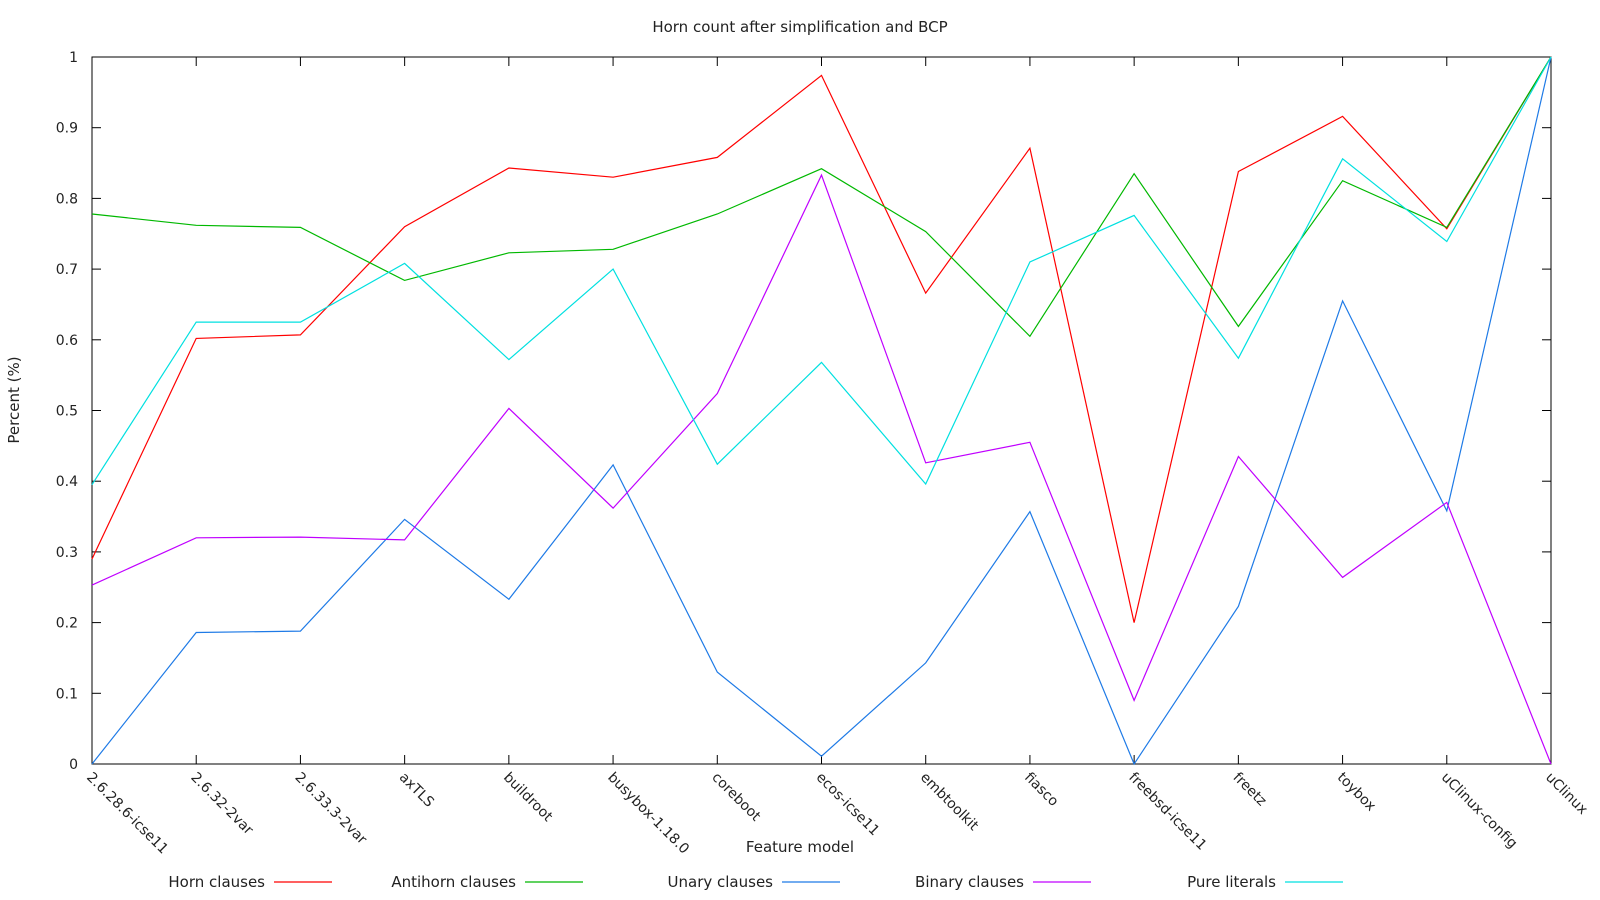  Describe the element at coordinates (127, 814) in the screenshot. I see `x-tick-label: 2.6.28.6-icse11` at that location.